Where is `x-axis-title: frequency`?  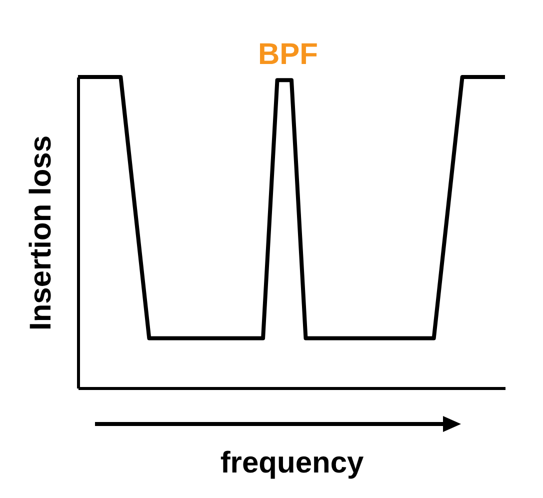 x-axis-title: frequency is located at coordinates (292, 463).